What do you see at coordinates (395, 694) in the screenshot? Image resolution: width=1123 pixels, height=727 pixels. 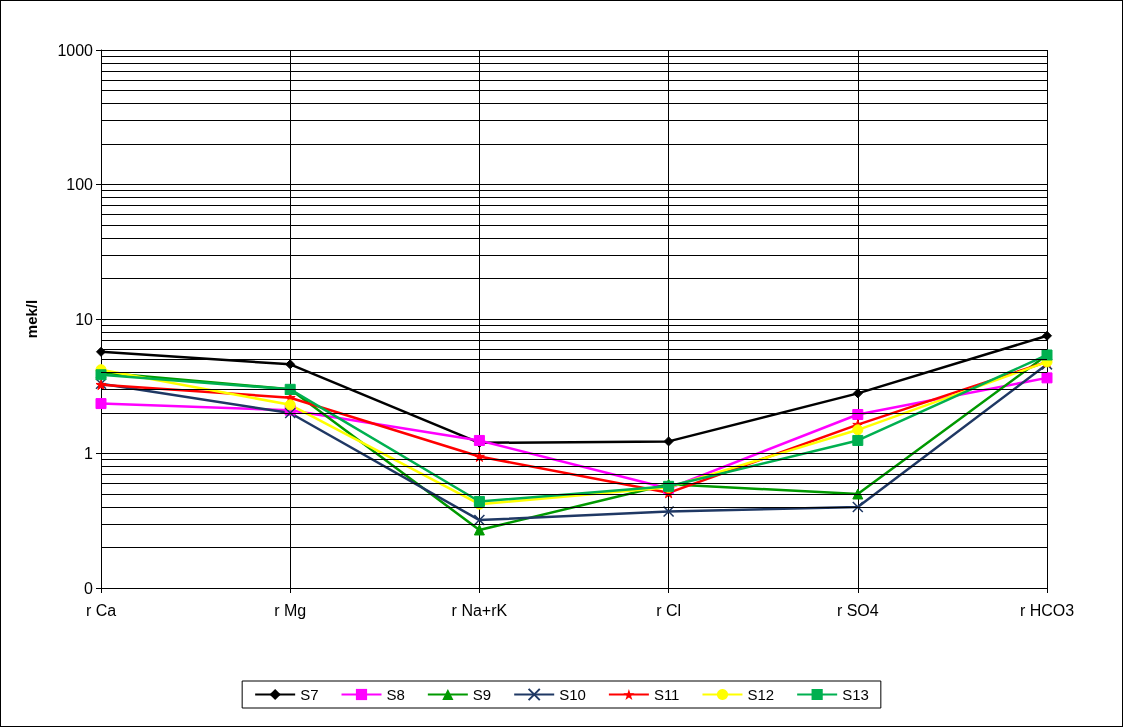 I see `legend-label: S8` at bounding box center [395, 694].